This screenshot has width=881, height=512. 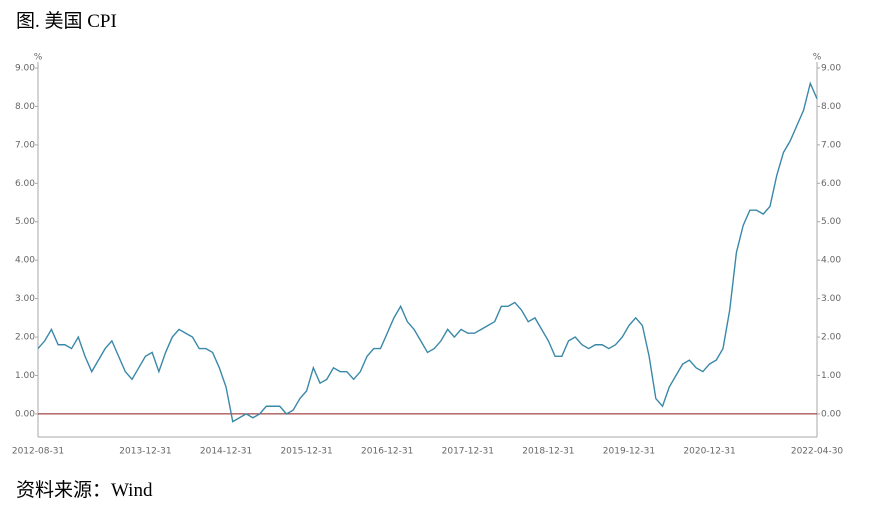 I want to click on y-tick-label: 7.00, so click(x=25, y=145).